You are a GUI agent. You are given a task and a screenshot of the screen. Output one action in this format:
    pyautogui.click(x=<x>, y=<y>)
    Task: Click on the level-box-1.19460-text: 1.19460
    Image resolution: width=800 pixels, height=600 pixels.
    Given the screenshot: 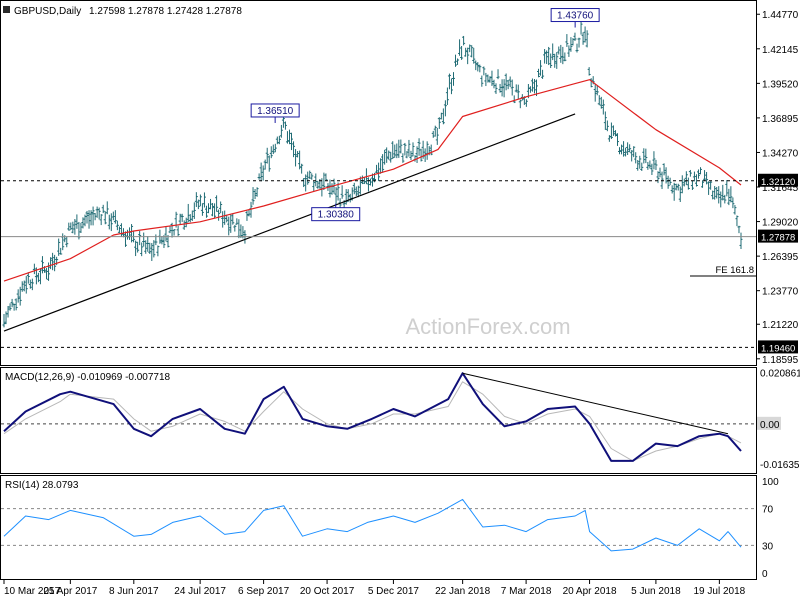 What is the action you would take?
    pyautogui.click(x=778, y=348)
    